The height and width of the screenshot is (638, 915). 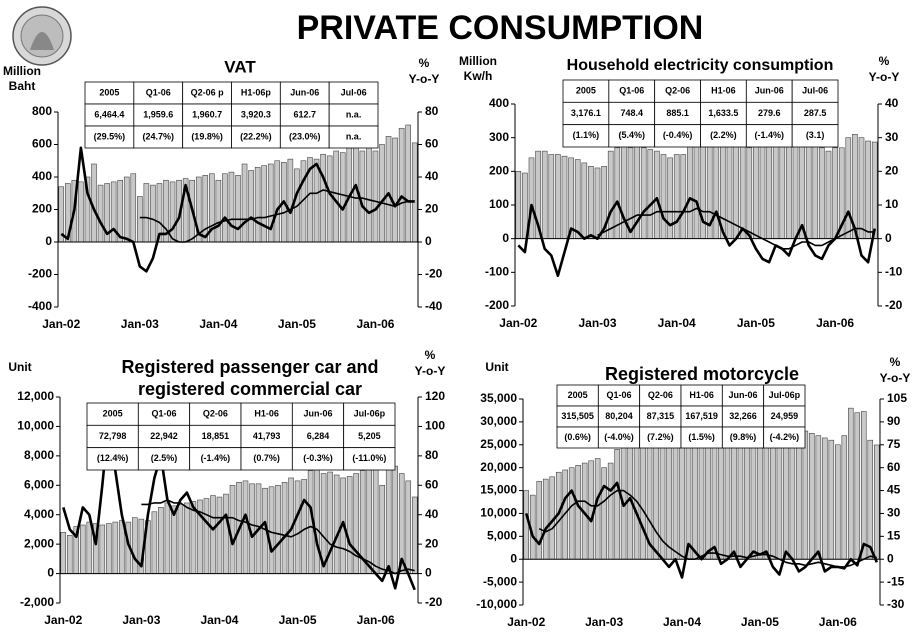 What do you see at coordinates (42, 144) in the screenshot?
I see `y-tick-label: 600` at bounding box center [42, 144].